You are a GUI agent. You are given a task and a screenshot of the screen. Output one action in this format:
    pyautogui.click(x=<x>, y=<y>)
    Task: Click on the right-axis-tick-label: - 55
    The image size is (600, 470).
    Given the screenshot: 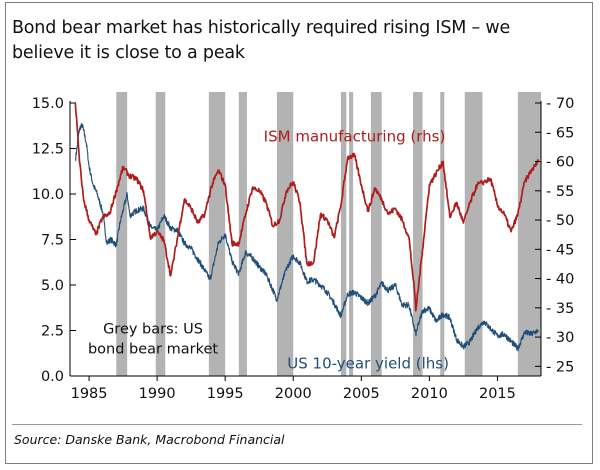 What is the action you would take?
    pyautogui.click(x=560, y=192)
    